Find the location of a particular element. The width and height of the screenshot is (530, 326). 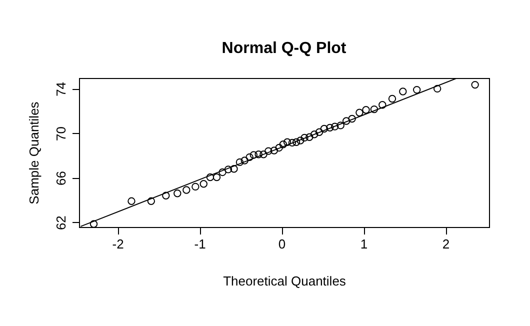

x-tick-label: -1 is located at coordinates (200, 244).